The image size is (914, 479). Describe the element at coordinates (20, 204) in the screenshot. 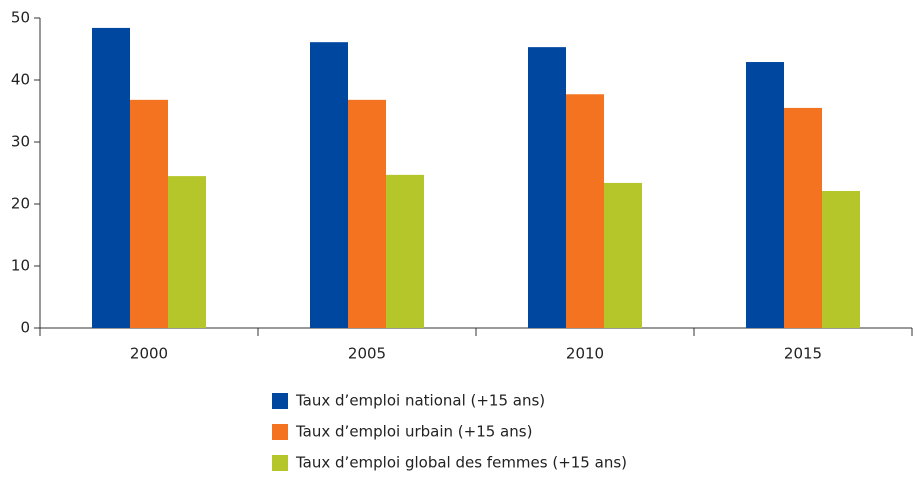

I see `y-tick-label: 20` at that location.